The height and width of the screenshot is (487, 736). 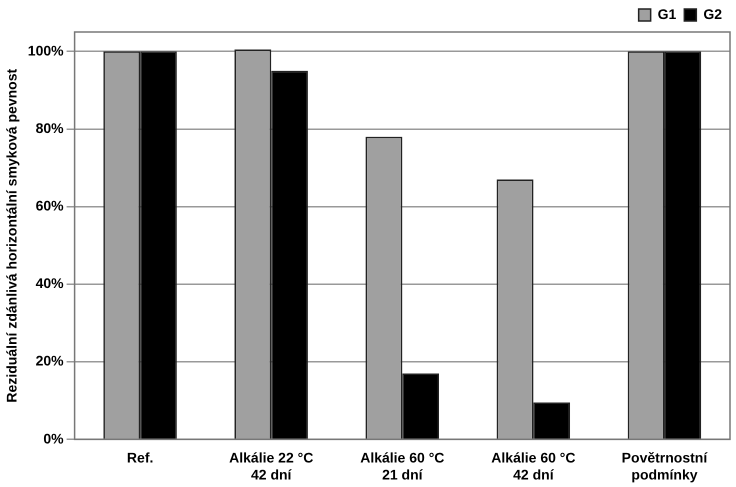 What do you see at coordinates (271, 466) in the screenshot?
I see `x-tick-label: Alkálie 22 °C 42 dní` at bounding box center [271, 466].